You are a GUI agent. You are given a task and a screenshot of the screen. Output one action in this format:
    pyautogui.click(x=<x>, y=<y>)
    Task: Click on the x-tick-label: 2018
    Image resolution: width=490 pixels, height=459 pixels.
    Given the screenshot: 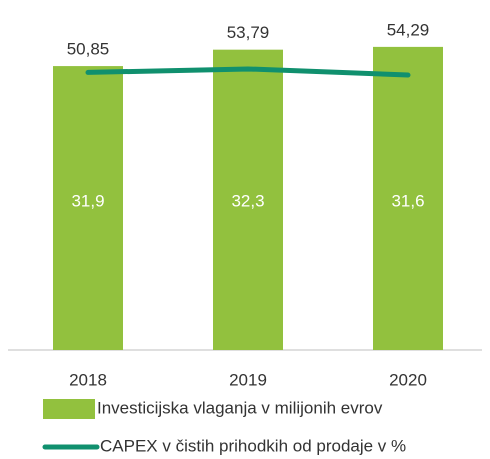 What is the action you would take?
    pyautogui.click(x=88, y=379)
    